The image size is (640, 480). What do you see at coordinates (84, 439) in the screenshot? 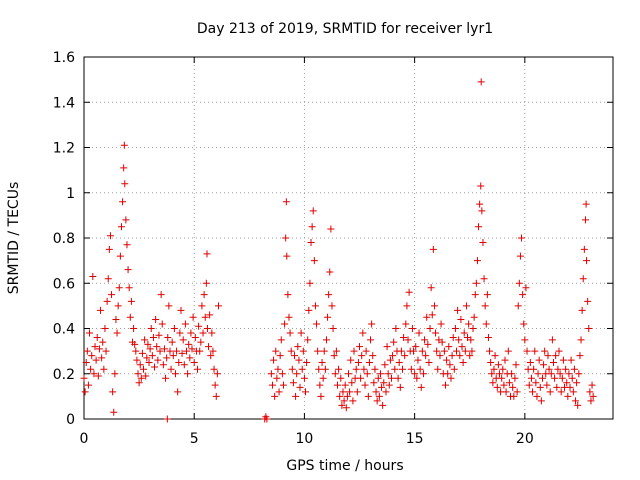
I see `x-tick-label: 0` at bounding box center [84, 439].